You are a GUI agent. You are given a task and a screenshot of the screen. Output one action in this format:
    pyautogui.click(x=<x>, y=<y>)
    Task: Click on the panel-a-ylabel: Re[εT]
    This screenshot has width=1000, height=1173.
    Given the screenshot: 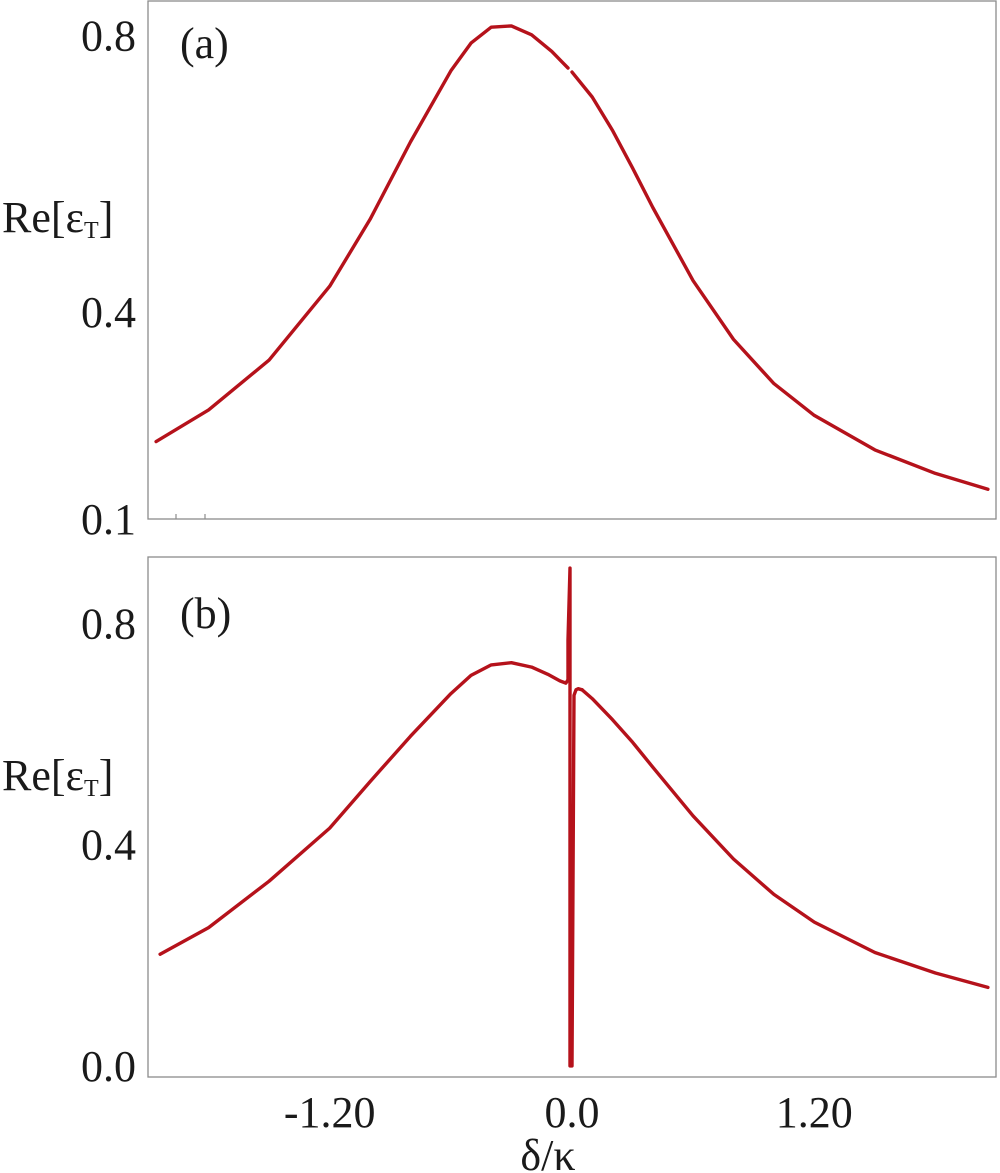 What is the action you would take?
    pyautogui.click(x=57, y=218)
    